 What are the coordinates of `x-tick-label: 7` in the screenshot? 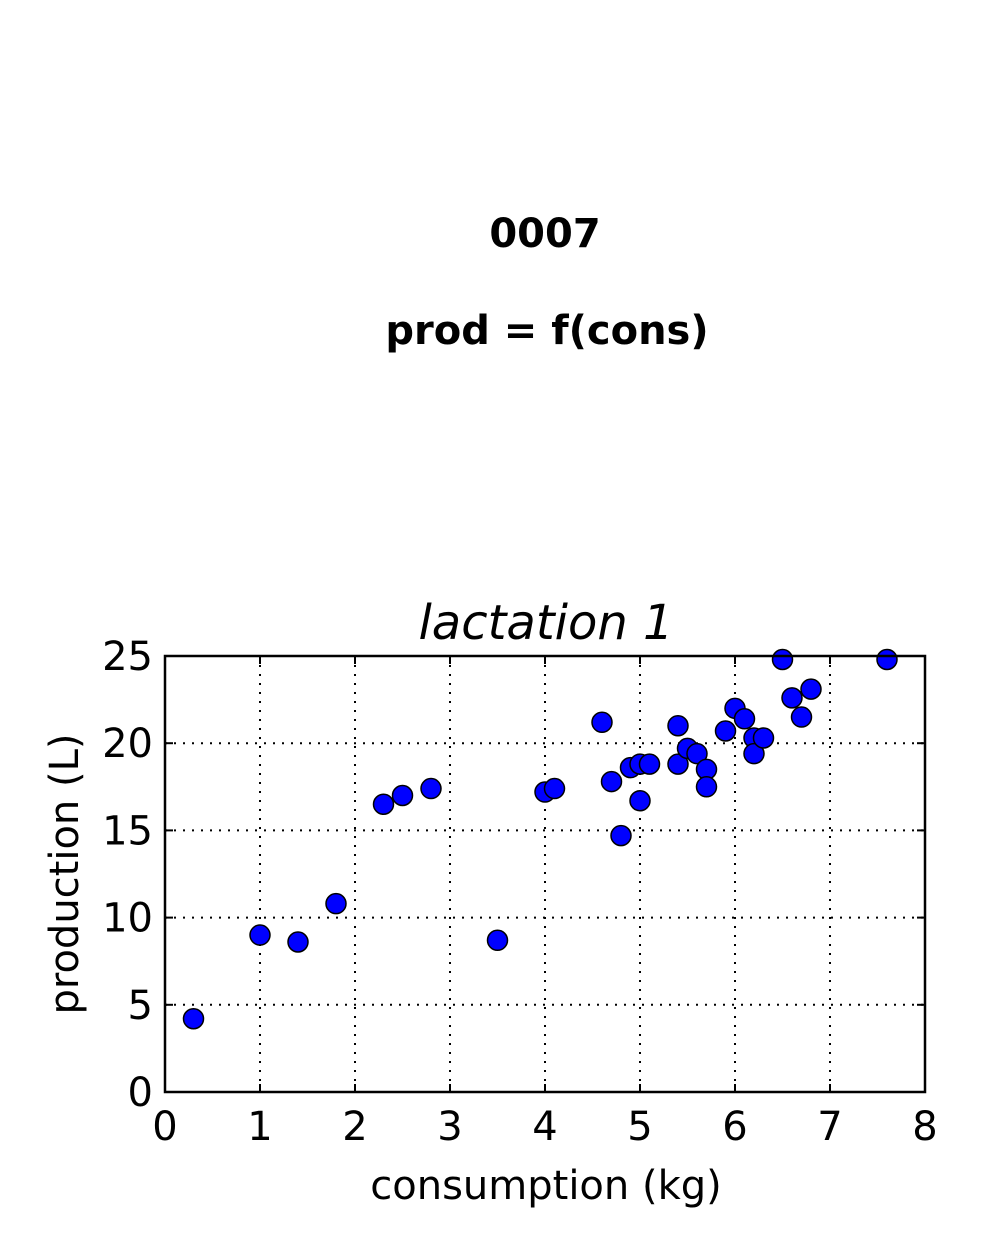 It's located at (829, 1127).